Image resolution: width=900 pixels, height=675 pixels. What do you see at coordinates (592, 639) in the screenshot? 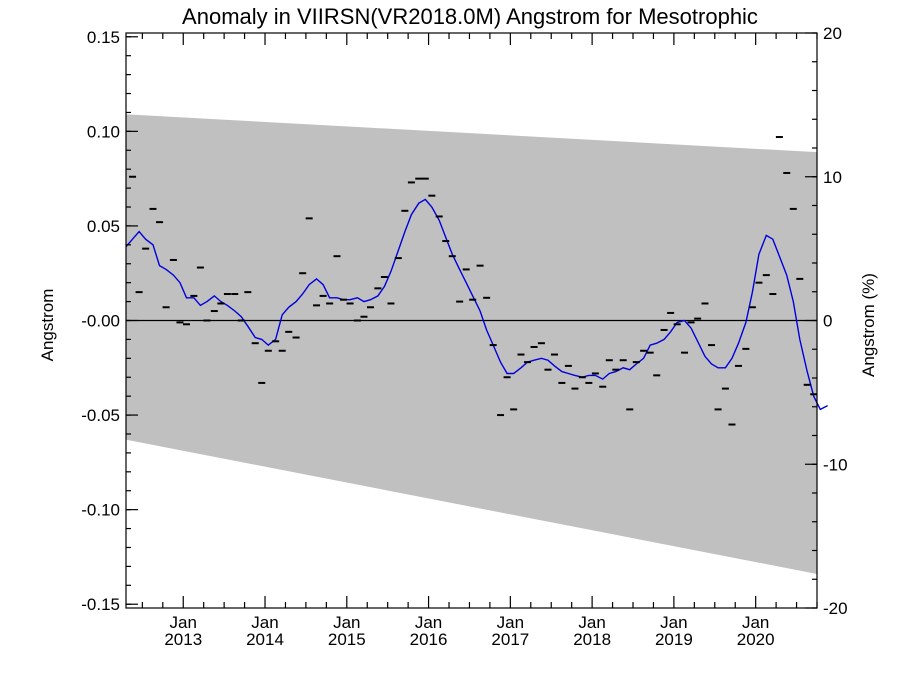
I see `x-tick-label-year: 2018` at bounding box center [592, 639].